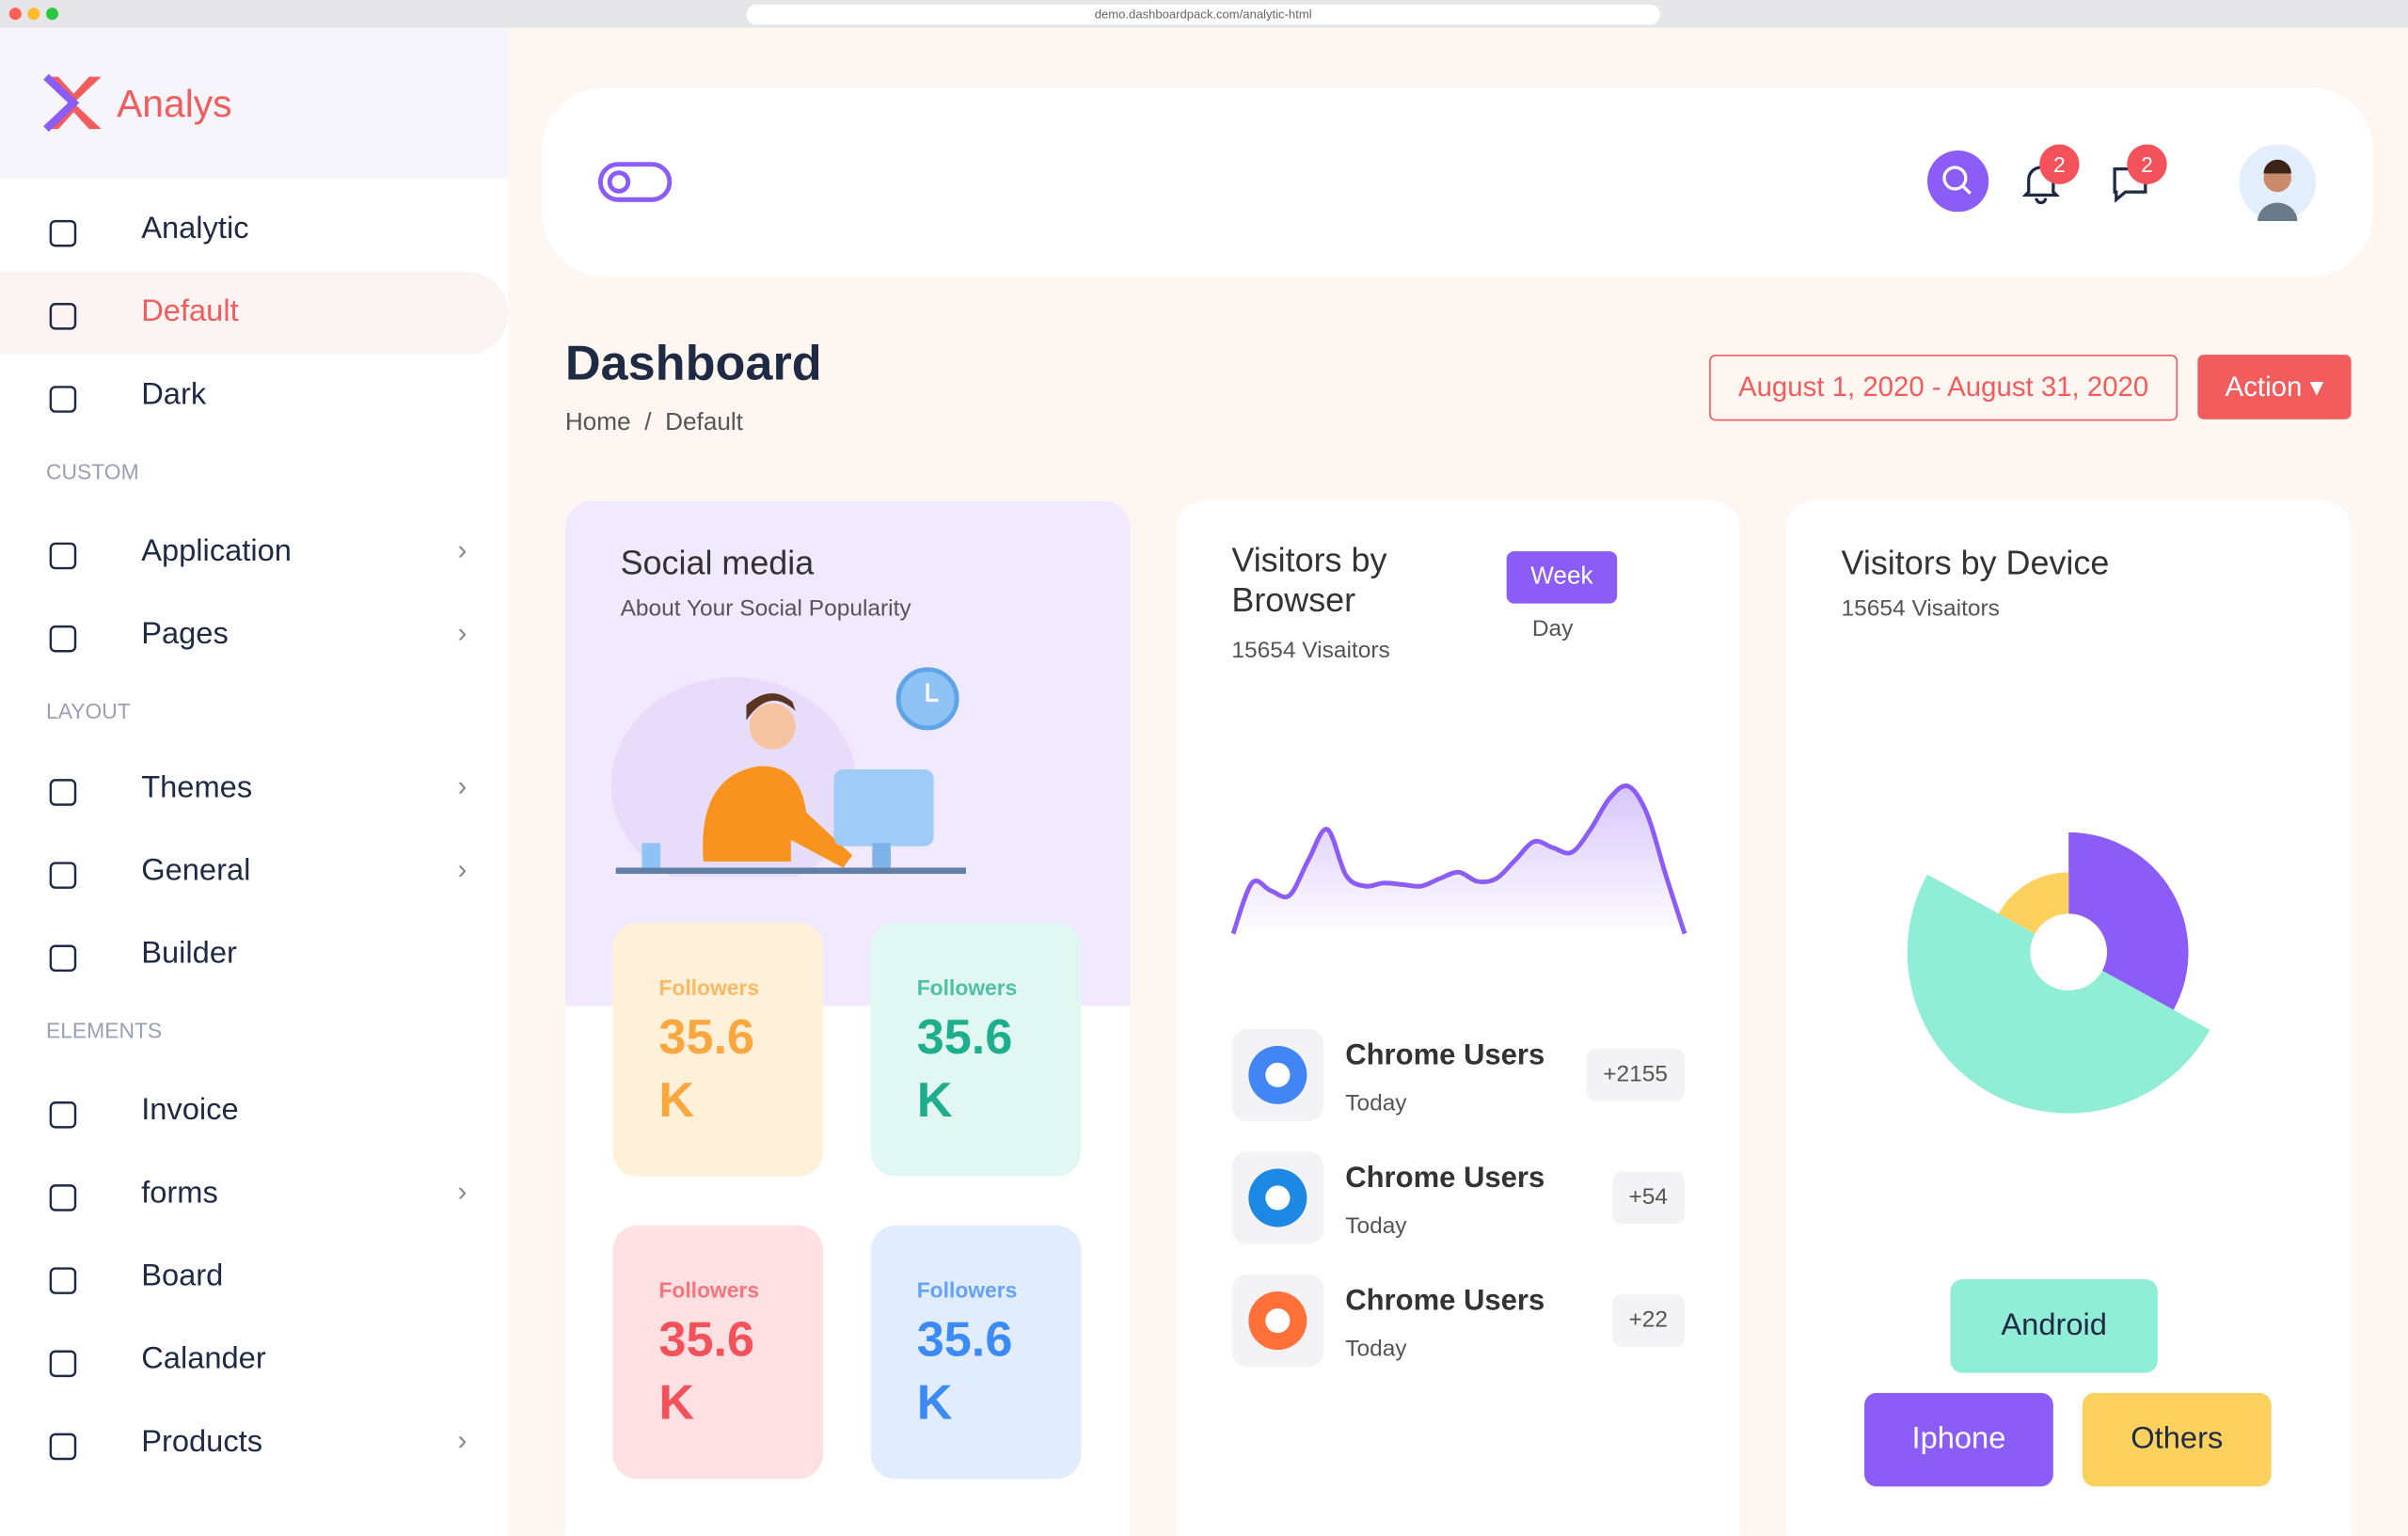 This screenshot has height=1536, width=2408. I want to click on browser-bar: demo.dashboardpack.com/analytic-html, so click(1204, 14).